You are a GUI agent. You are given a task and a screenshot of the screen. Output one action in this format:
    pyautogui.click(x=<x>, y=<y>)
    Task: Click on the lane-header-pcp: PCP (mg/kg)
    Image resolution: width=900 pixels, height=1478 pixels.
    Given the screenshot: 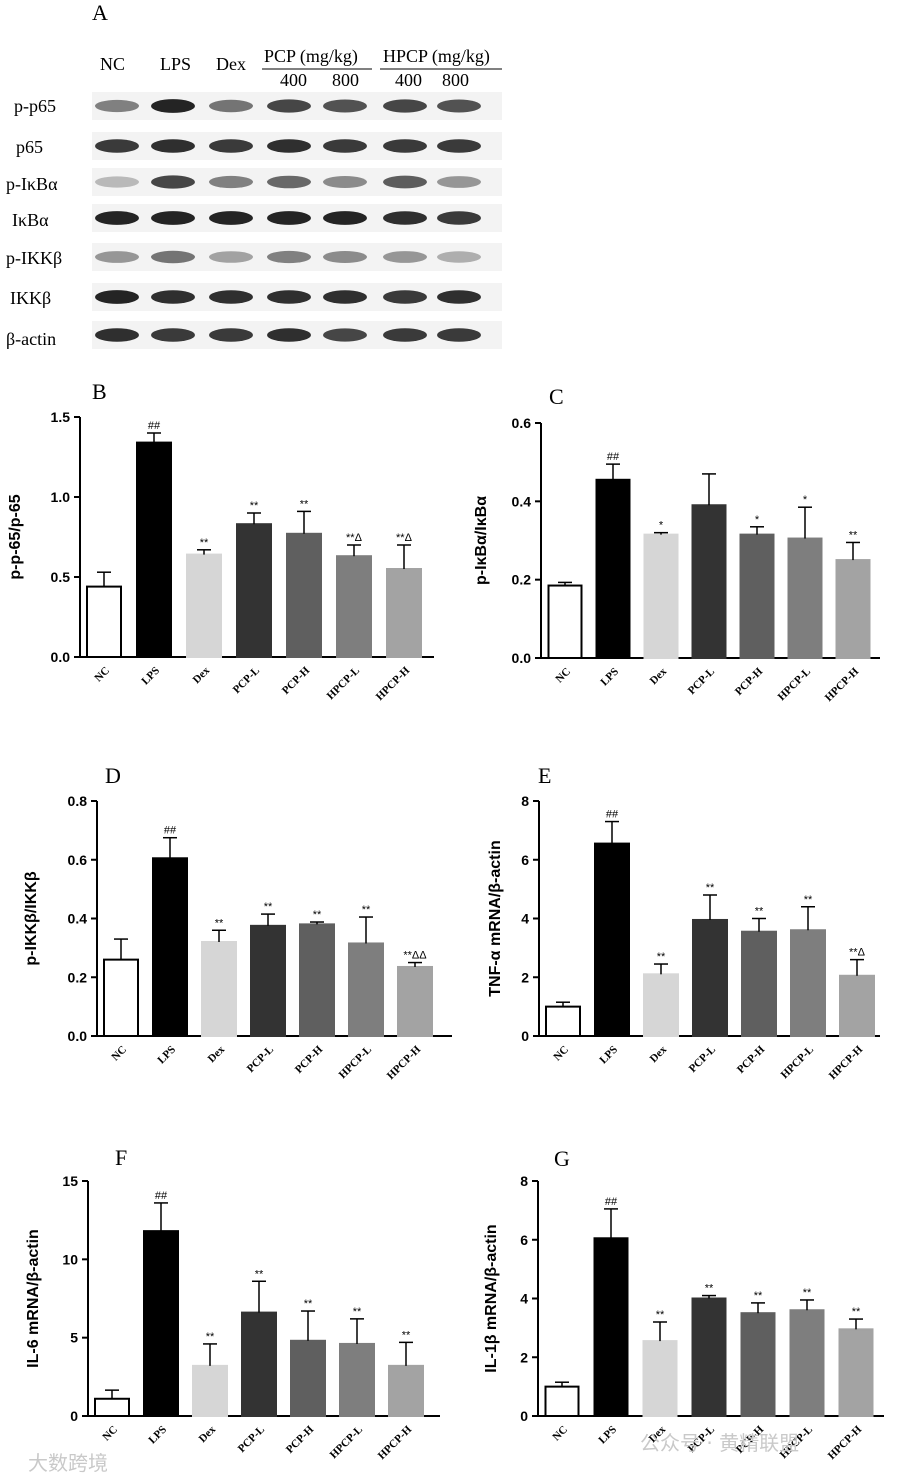 What is the action you would take?
    pyautogui.click(x=311, y=56)
    